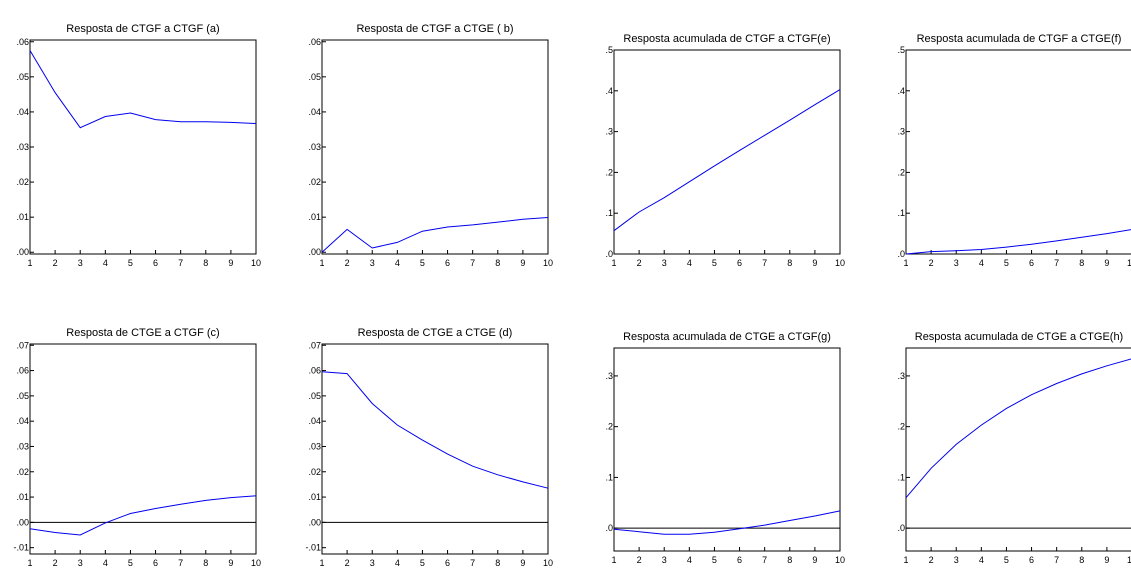 This screenshot has width=1131, height=569. I want to click on chart-title: Resposta de CTGE a CTGE (d), so click(435, 333).